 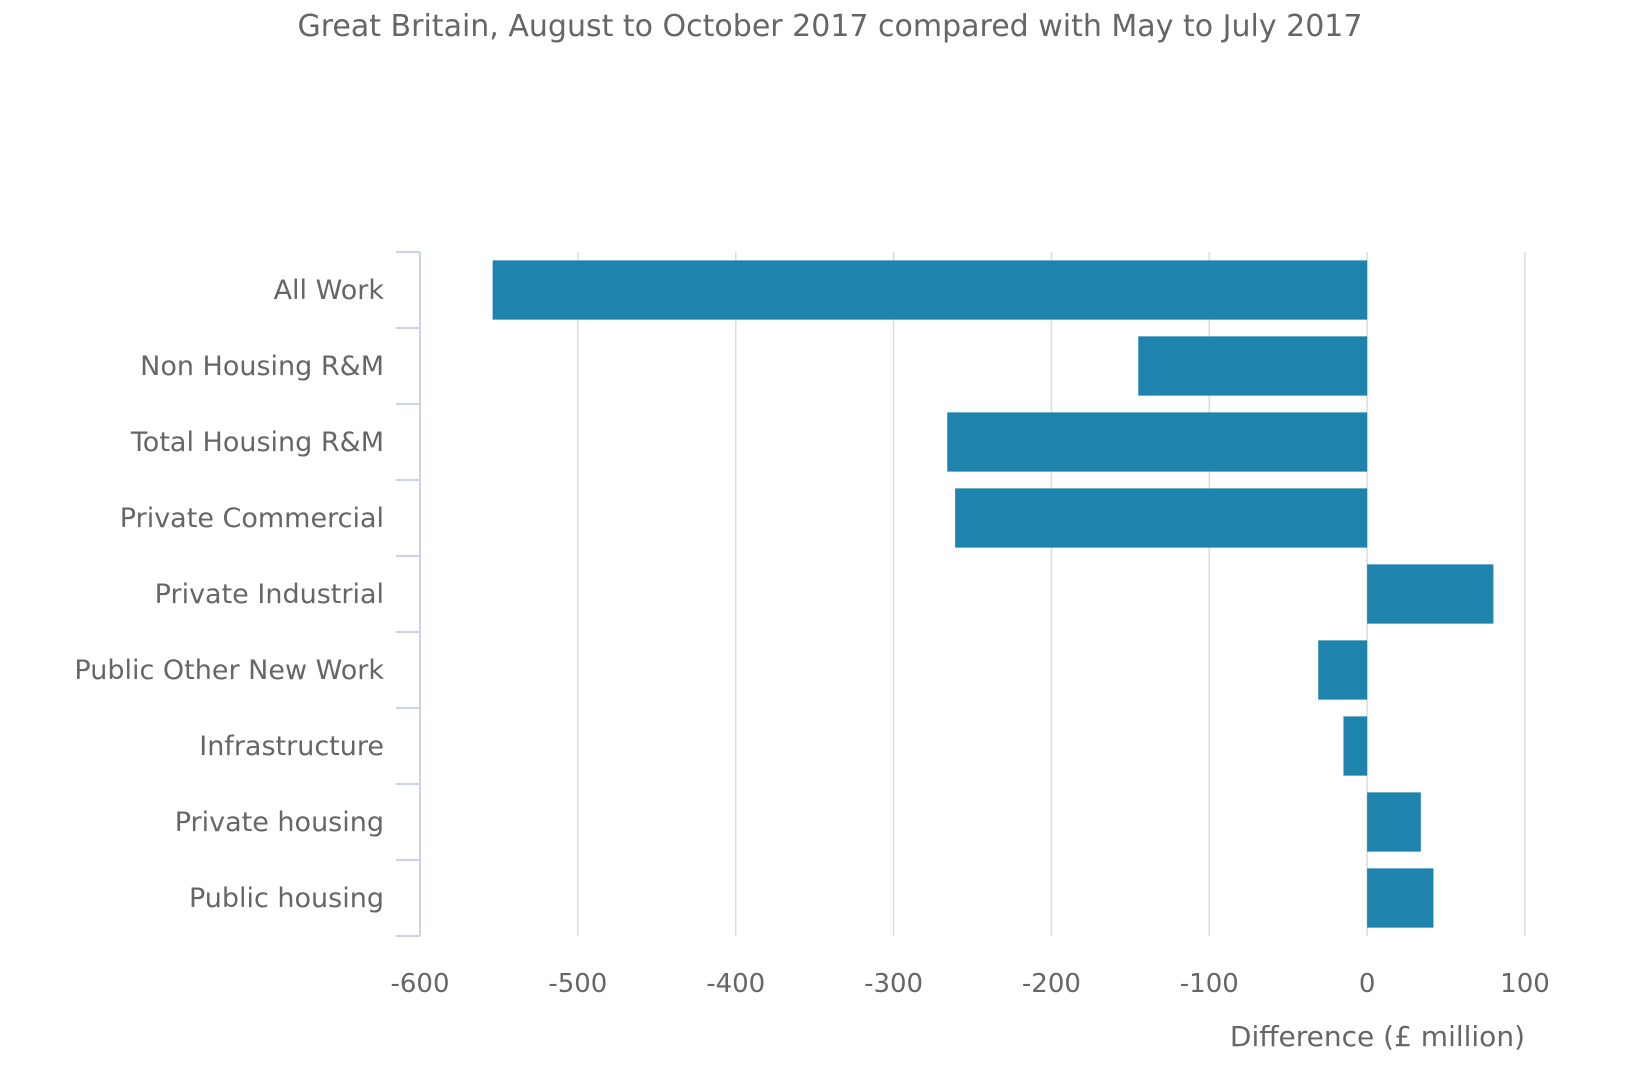 I want to click on category-label: Private Industrial, so click(x=269, y=594).